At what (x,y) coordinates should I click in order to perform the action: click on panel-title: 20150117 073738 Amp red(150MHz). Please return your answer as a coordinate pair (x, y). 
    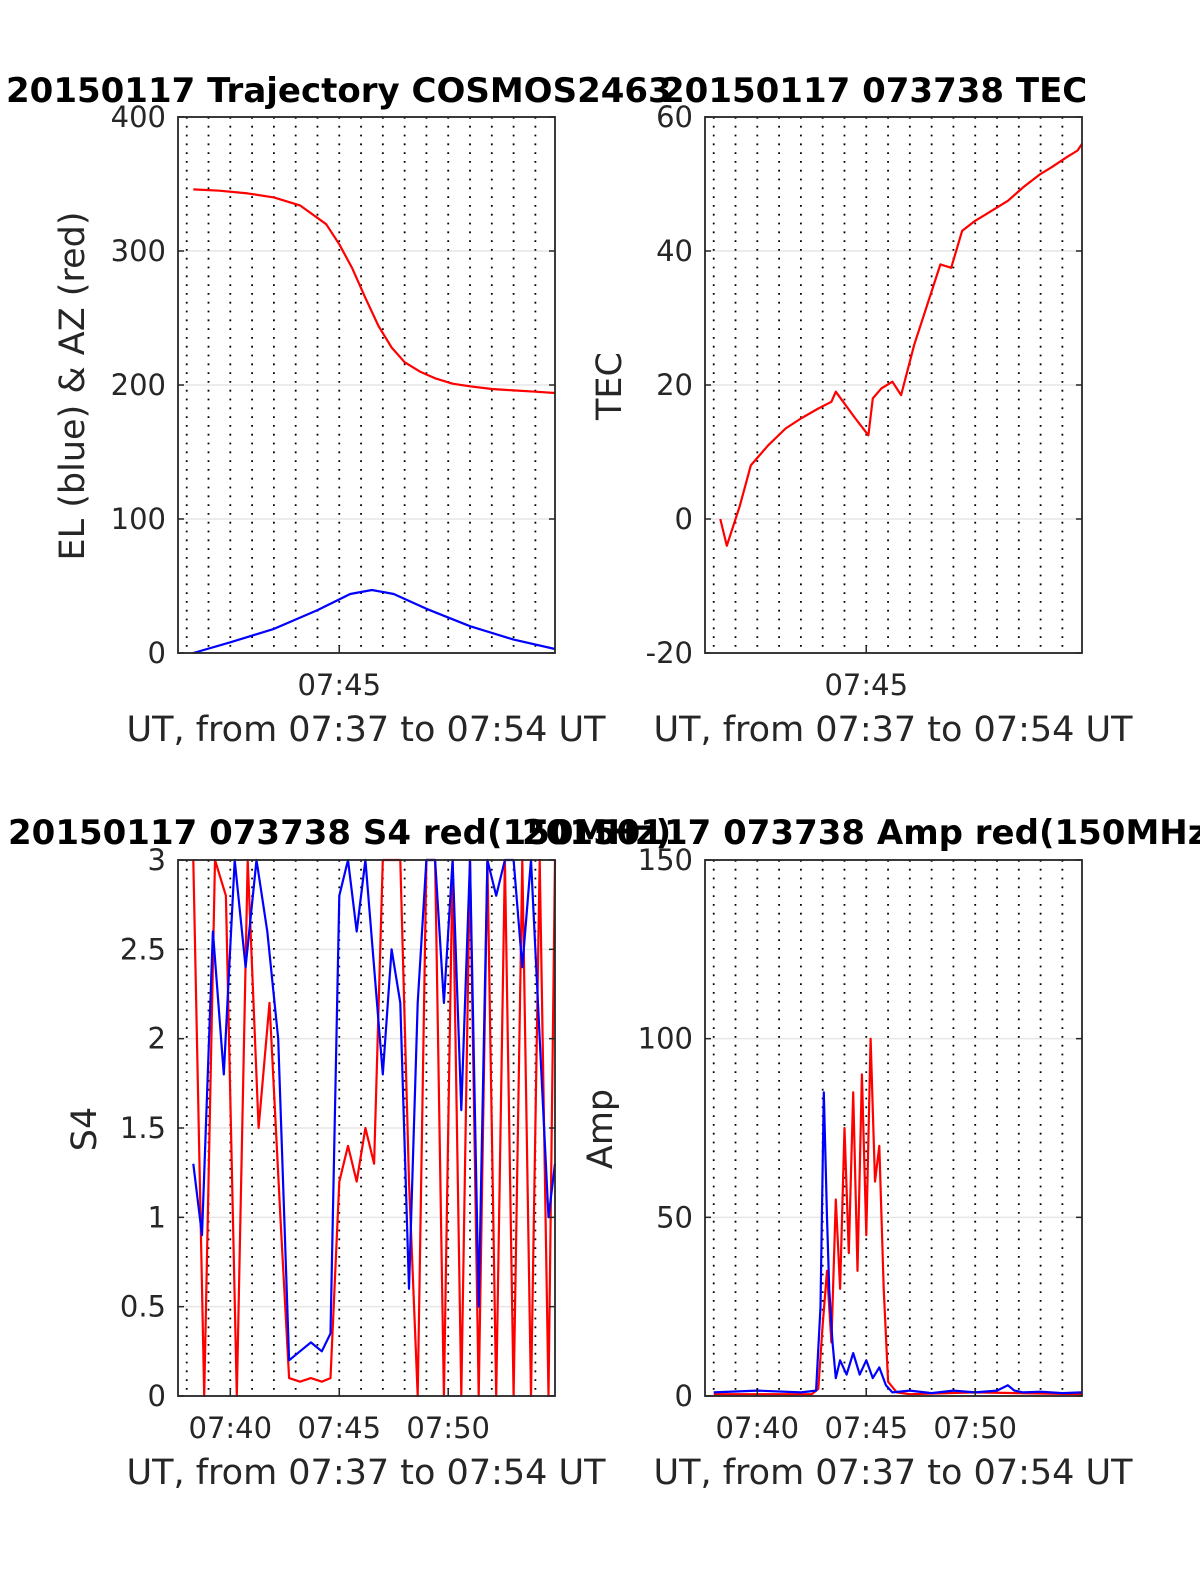
    Looking at the image, I should click on (861, 833).